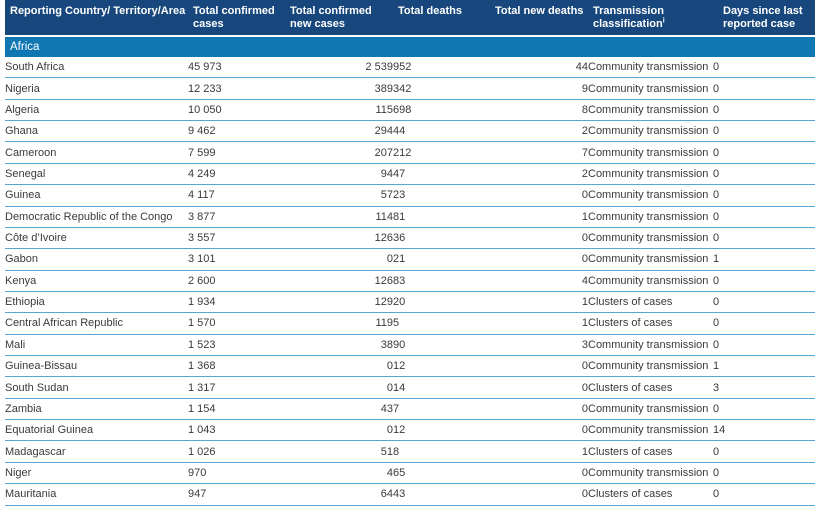 The height and width of the screenshot is (528, 824). What do you see at coordinates (236, 473) in the screenshot?
I see `cell-total-confirmed-cases: 970` at bounding box center [236, 473].